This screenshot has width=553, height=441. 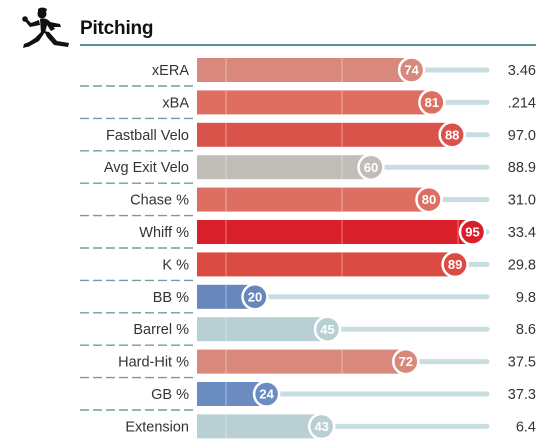 I want to click on stat-value-xera: 3.46, so click(x=522, y=71).